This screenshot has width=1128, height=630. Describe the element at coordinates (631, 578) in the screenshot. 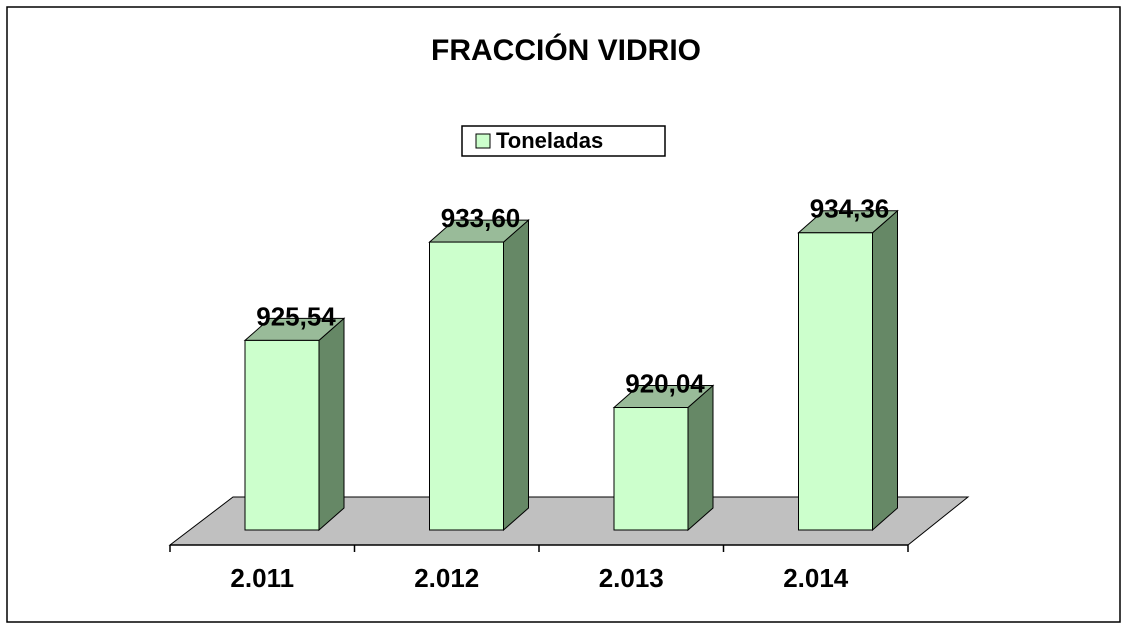

I see `x-tick-label: 2.013` at that location.